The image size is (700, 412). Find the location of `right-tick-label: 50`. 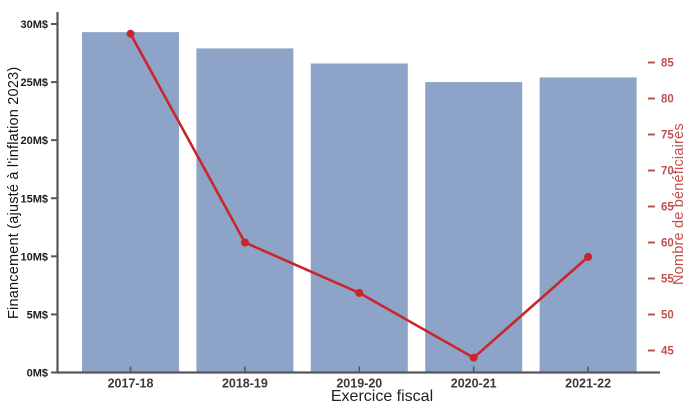

right-tick-label: 50 is located at coordinates (667, 316).